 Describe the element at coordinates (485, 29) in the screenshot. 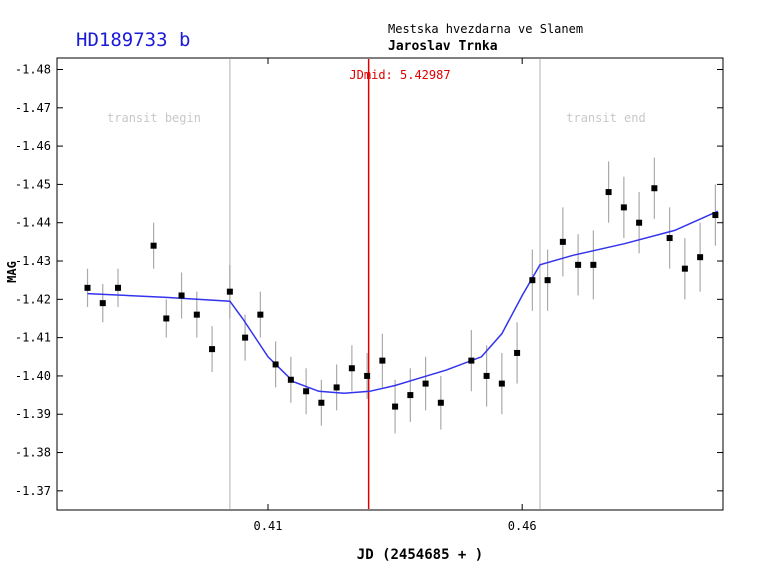

I see `observatory-name: Mestska hvezdarna ve Slanem` at that location.